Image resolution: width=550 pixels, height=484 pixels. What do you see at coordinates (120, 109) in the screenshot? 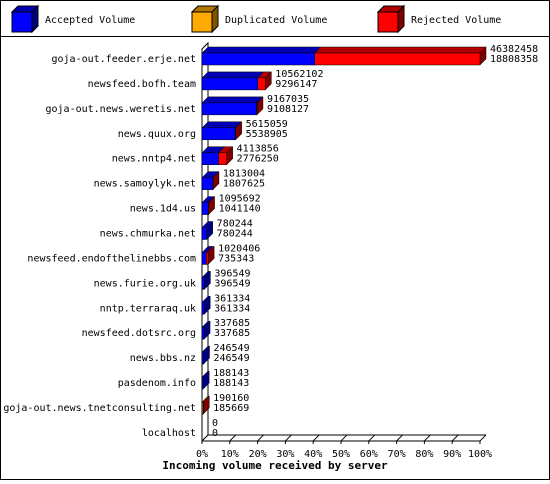
I see `y-tick-label: goja-out.news.weretis.net` at bounding box center [120, 109].